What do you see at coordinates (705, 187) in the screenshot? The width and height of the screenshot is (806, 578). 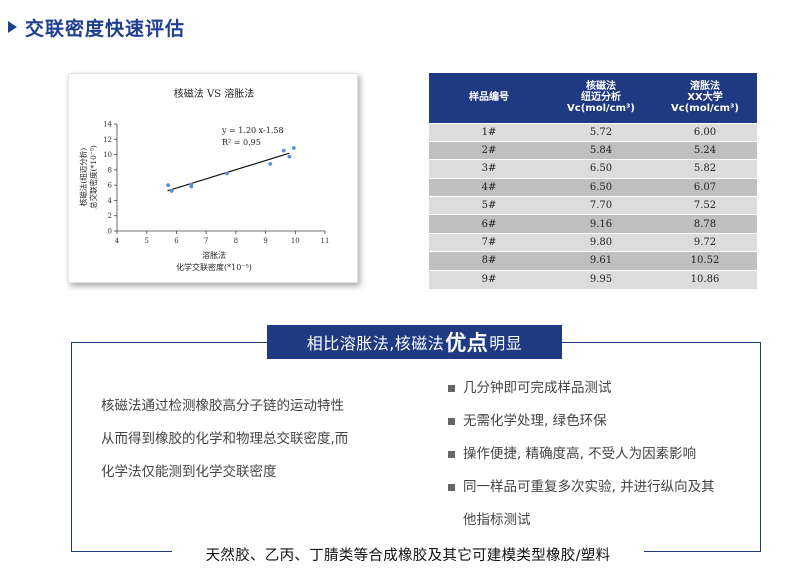 I see `cell-swelling-value: 6.07` at bounding box center [705, 187].